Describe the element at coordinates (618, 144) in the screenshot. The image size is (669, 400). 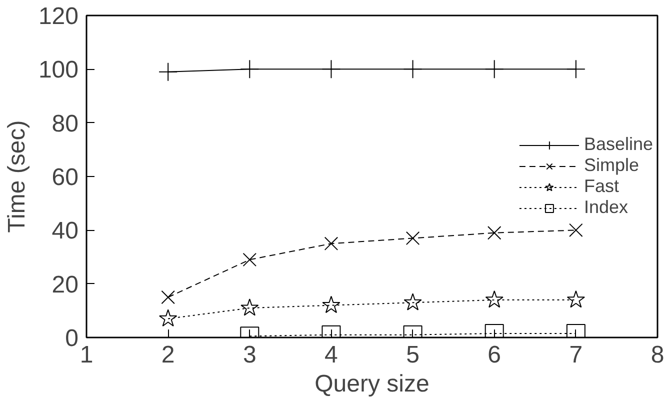
I see `legend-label: Baseline` at that location.